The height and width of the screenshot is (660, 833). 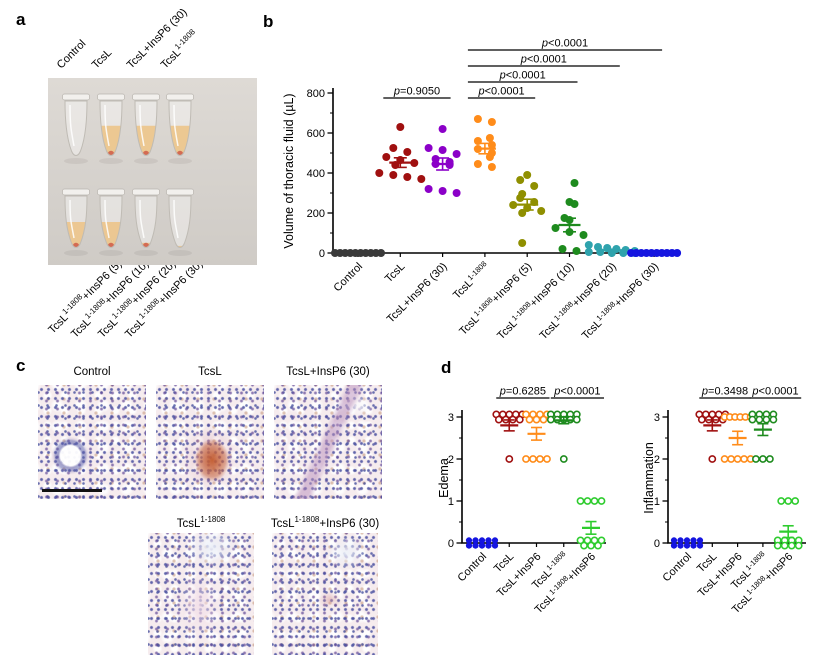 I want to click on axis, so click(x=736, y=477).